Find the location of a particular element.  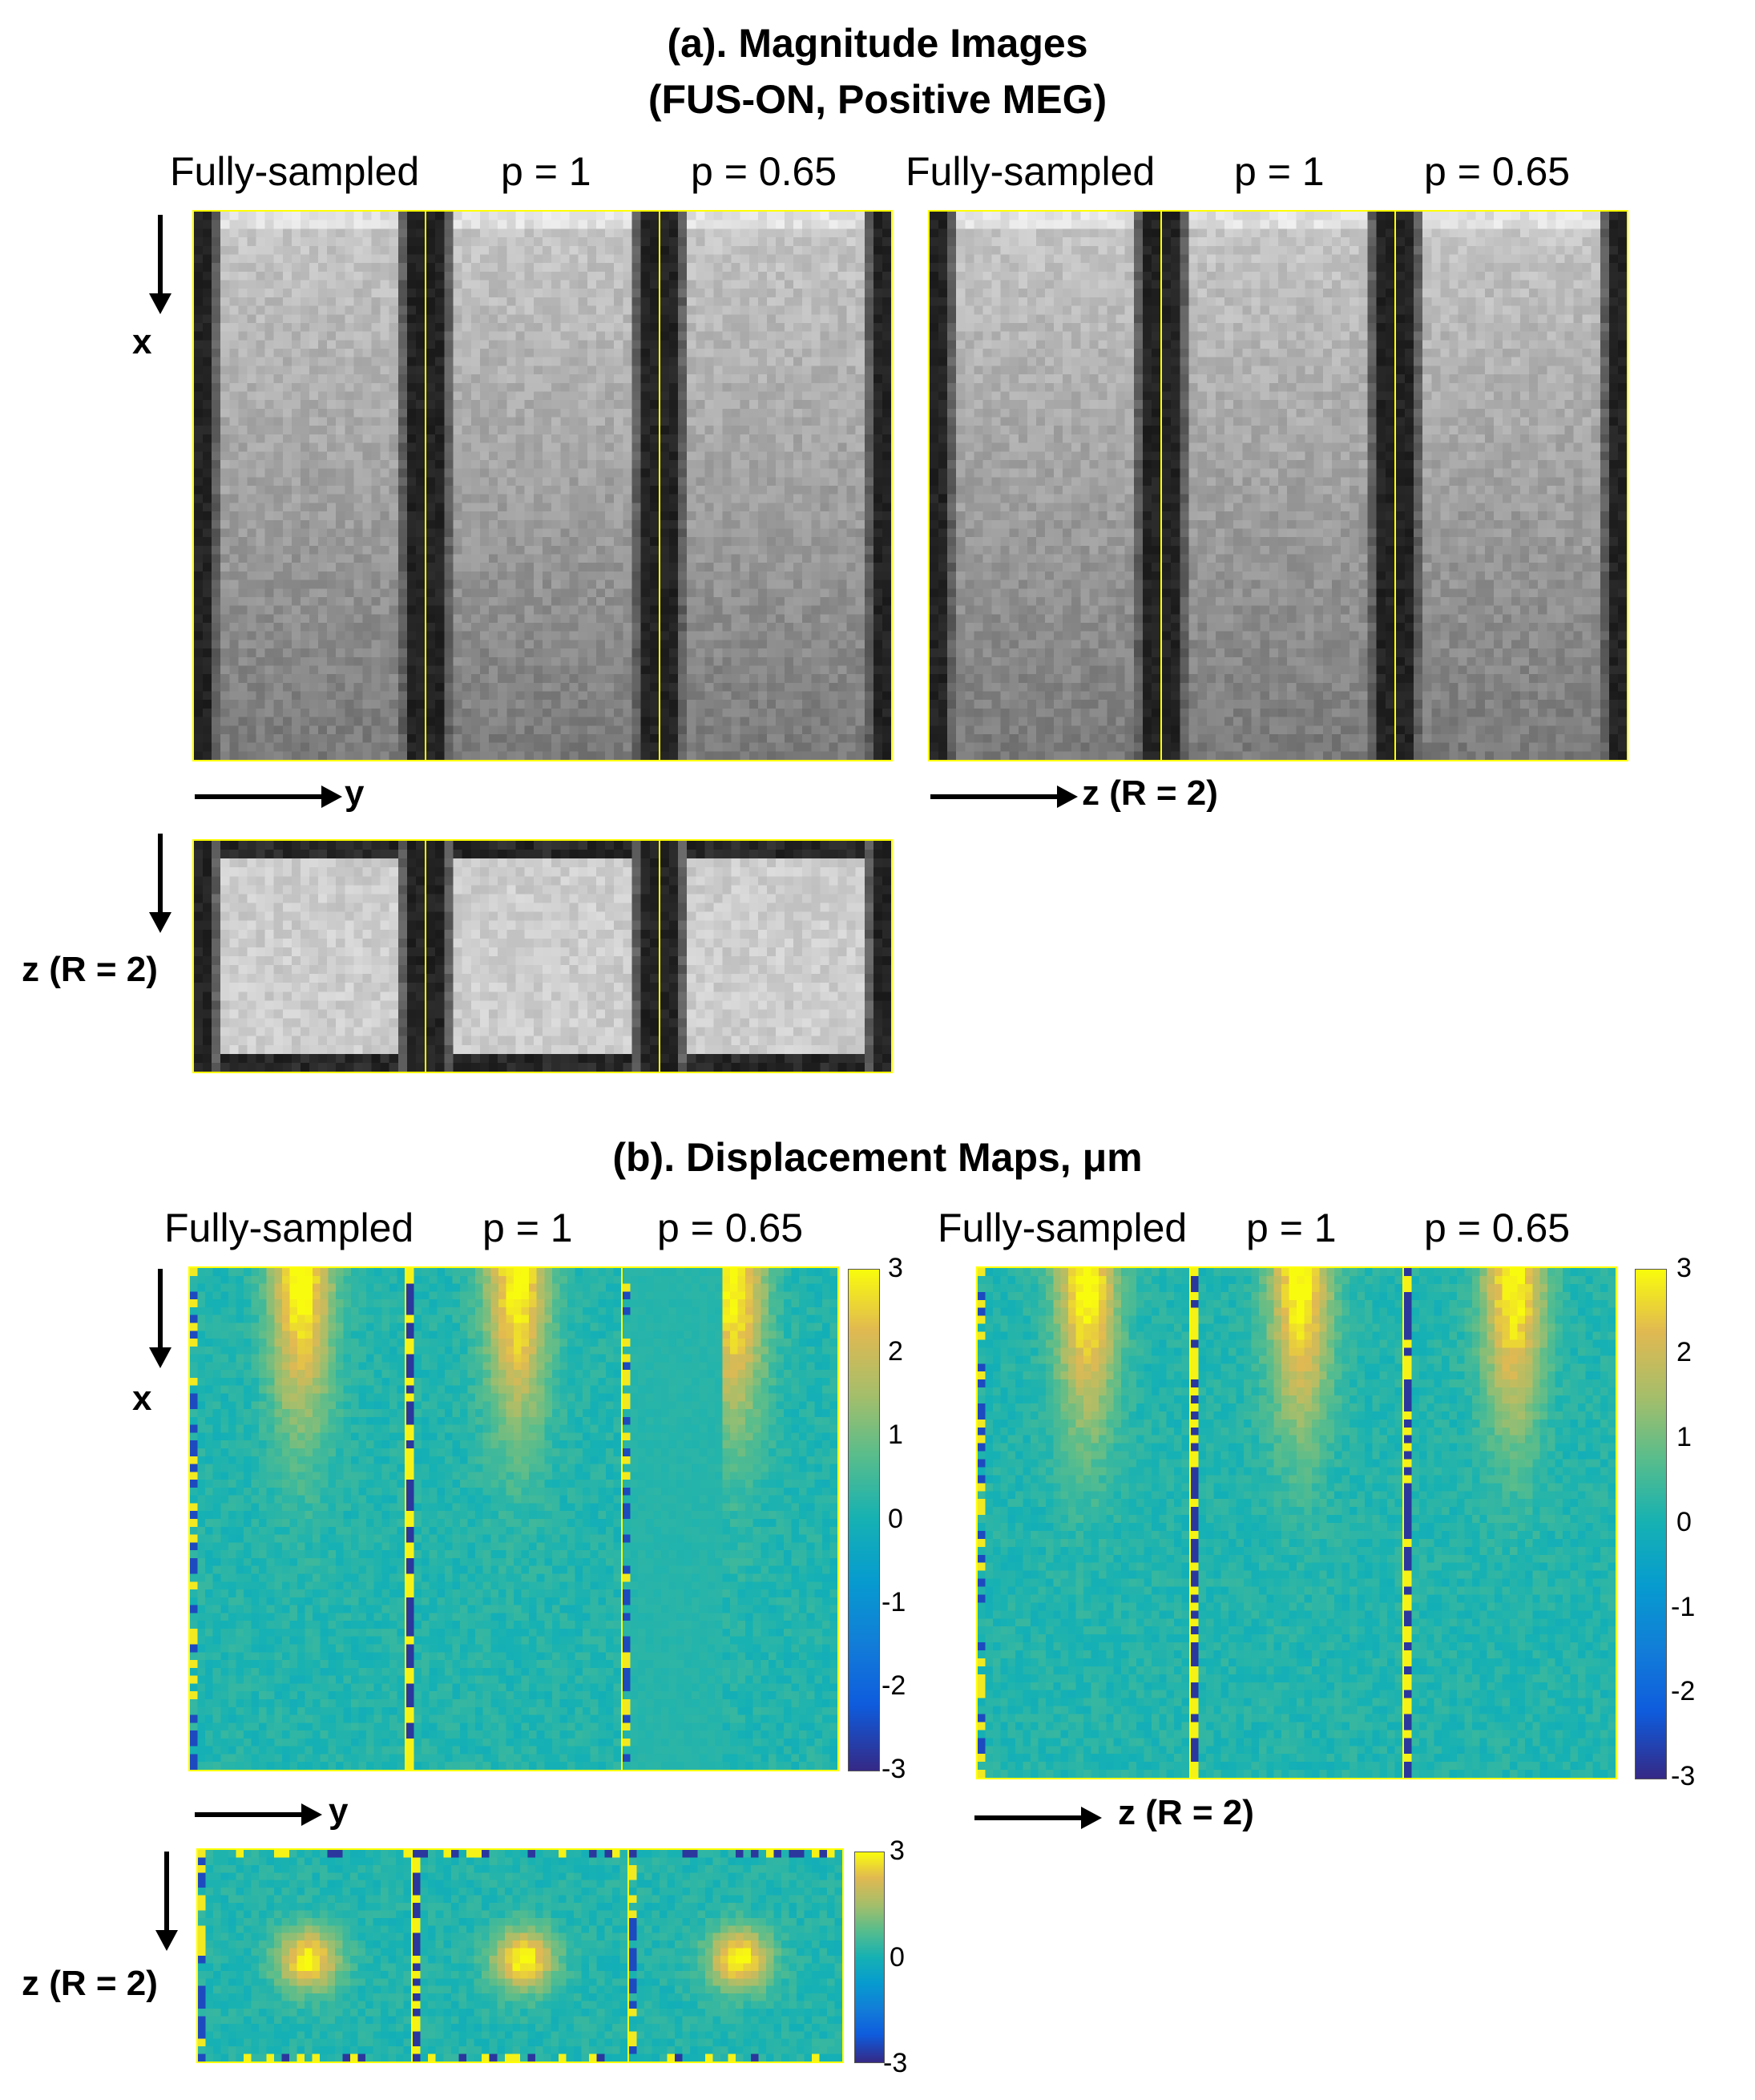

displacement-xz-p1 is located at coordinates (1296, 1522).